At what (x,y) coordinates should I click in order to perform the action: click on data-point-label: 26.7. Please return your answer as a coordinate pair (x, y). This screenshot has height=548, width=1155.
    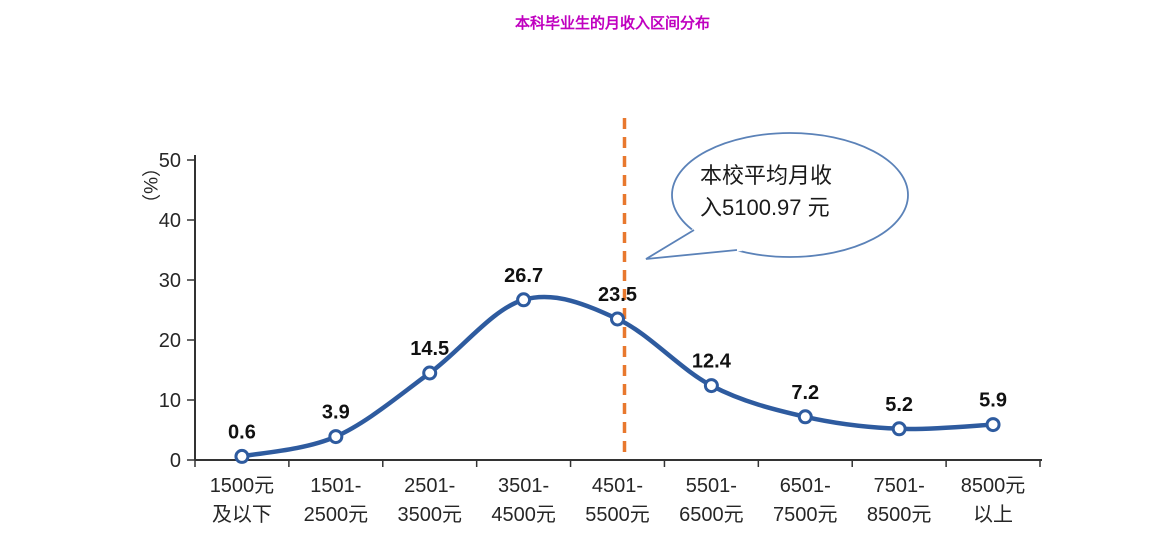
    Looking at the image, I should click on (523, 276).